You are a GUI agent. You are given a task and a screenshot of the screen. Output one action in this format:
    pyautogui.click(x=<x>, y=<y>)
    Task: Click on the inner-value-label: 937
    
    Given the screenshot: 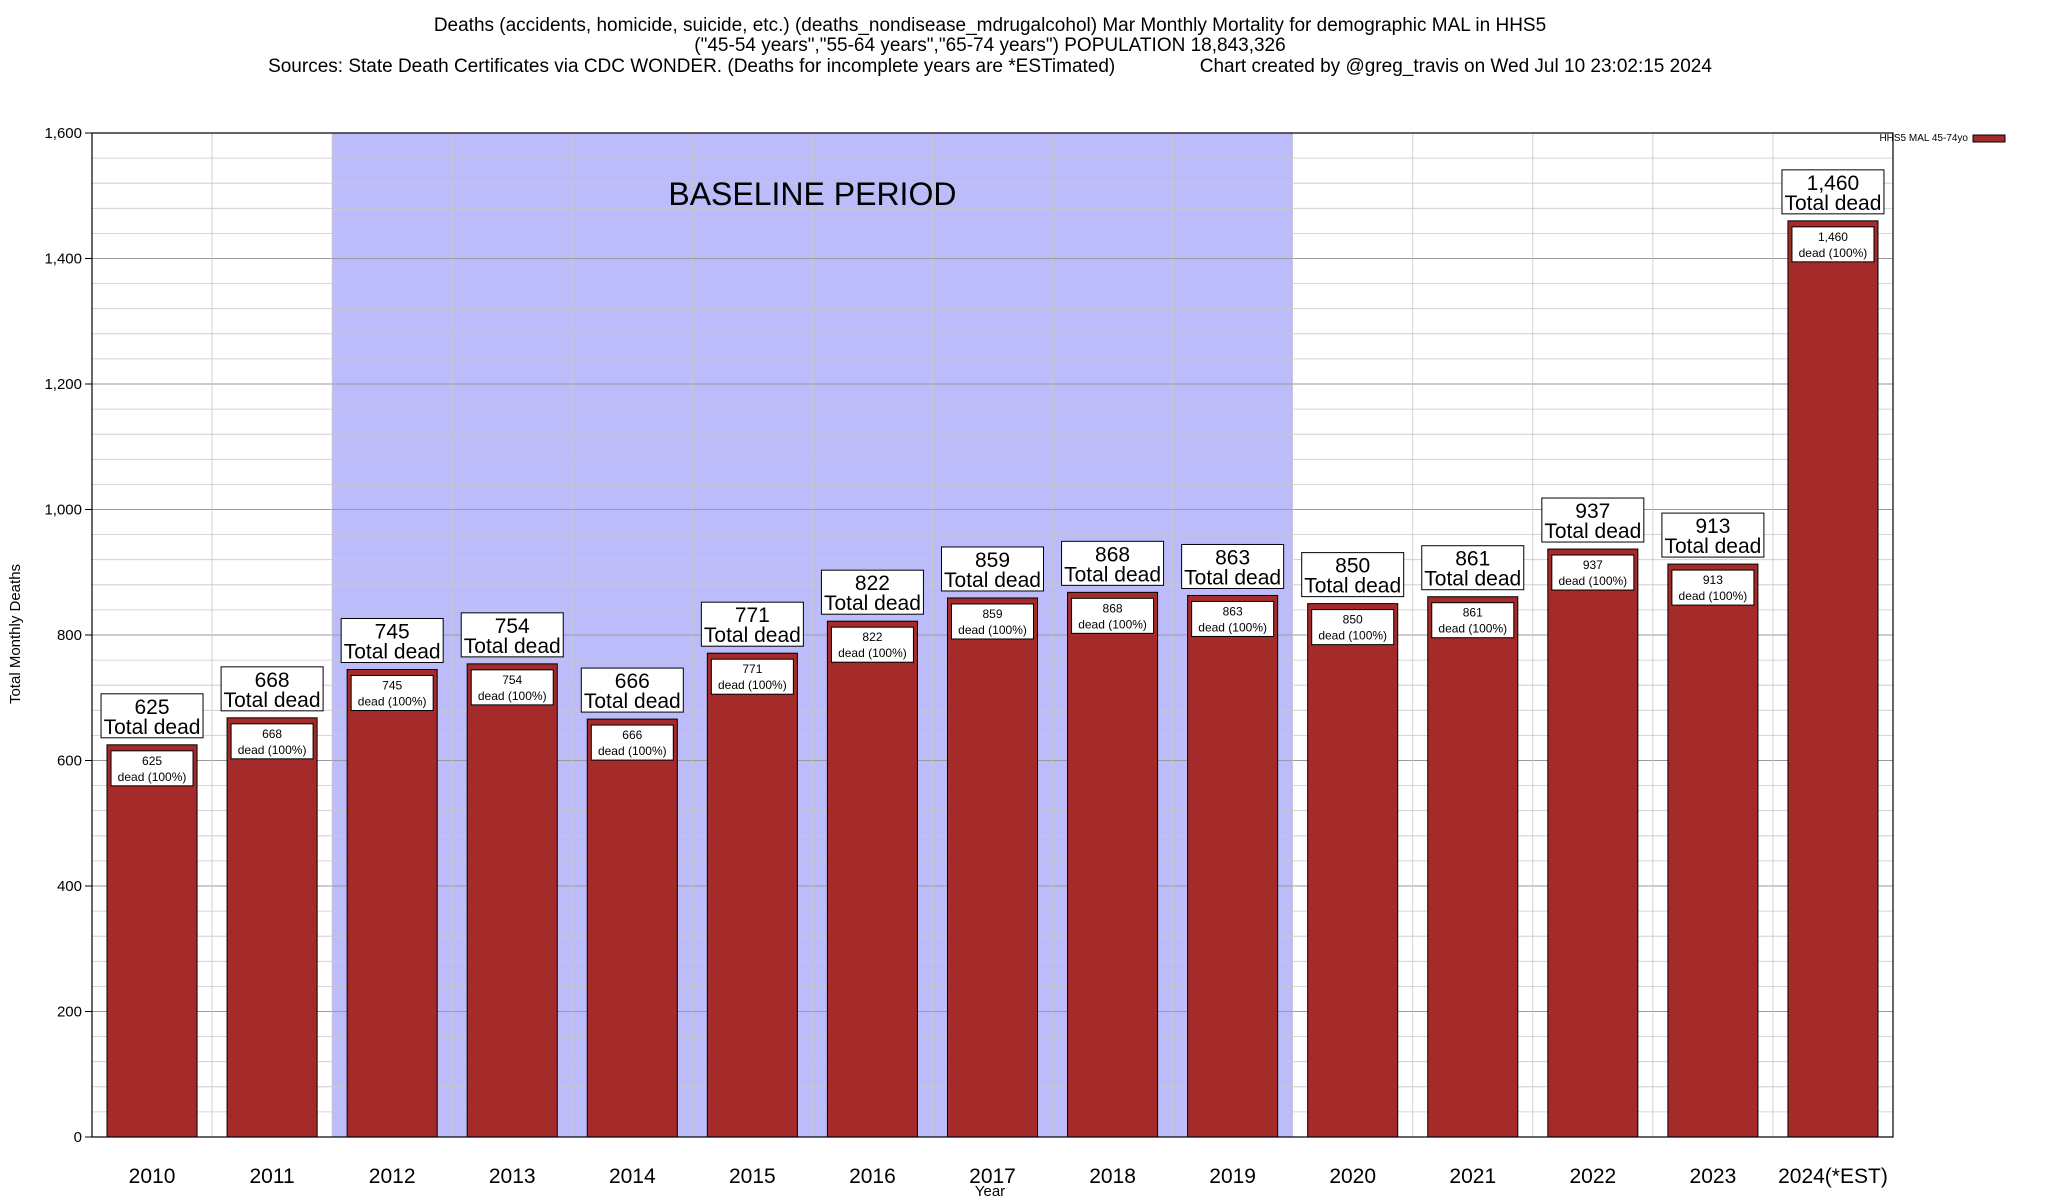 What is the action you would take?
    pyautogui.click(x=1593, y=565)
    